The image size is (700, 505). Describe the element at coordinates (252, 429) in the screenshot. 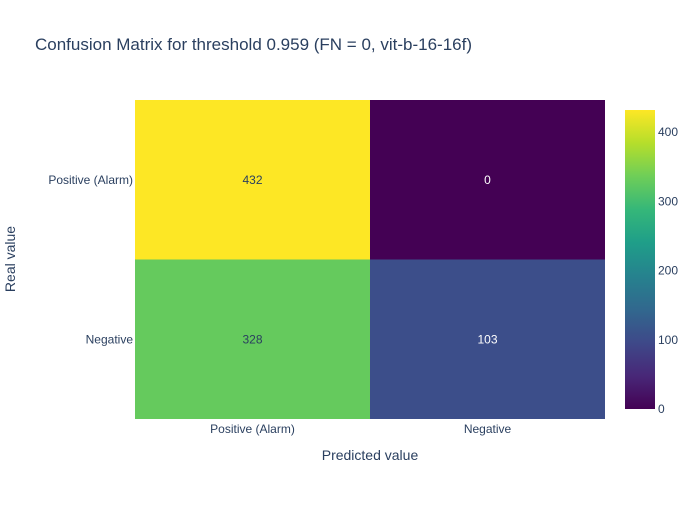

I see `x-tick-label: Positive (Alarm)` at that location.